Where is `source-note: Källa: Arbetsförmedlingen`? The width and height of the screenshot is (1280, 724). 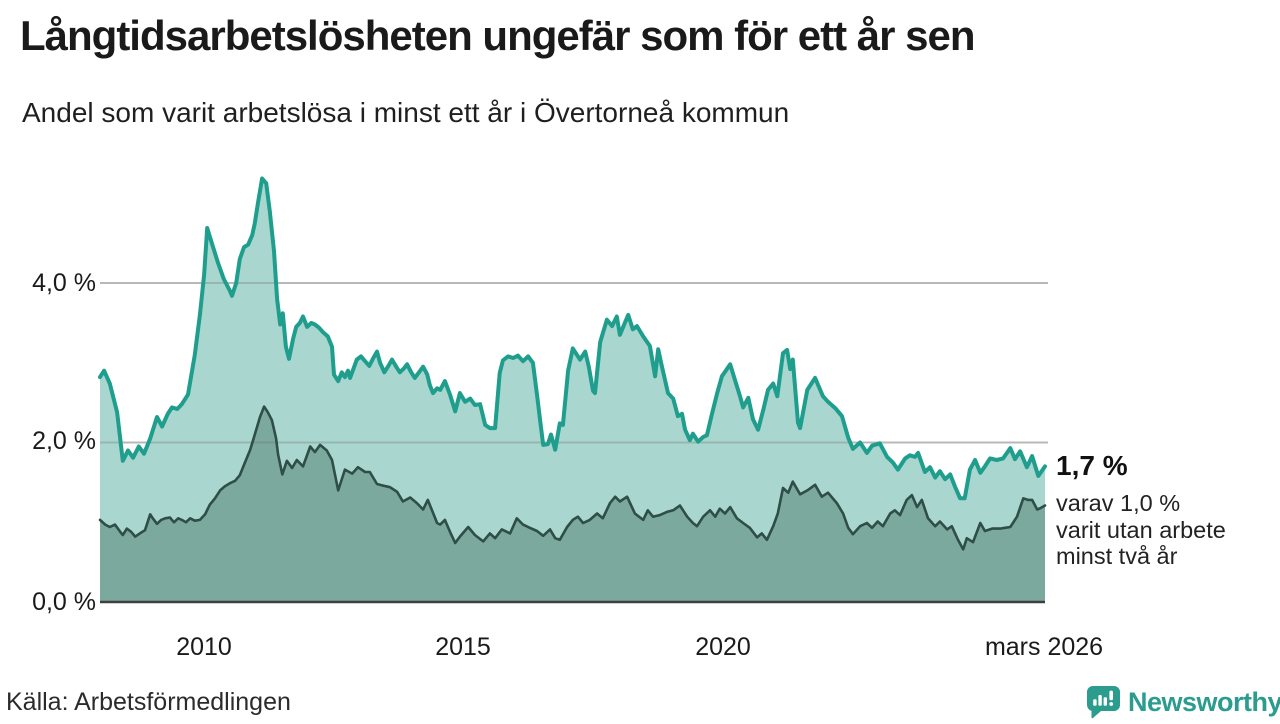
source-note: Källa: Arbetsförmedlingen is located at coordinates (148, 702).